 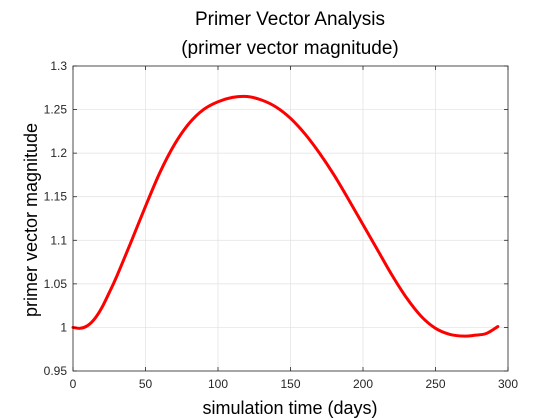 I want to click on y-tick-label: 1.25, so click(x=56, y=110).